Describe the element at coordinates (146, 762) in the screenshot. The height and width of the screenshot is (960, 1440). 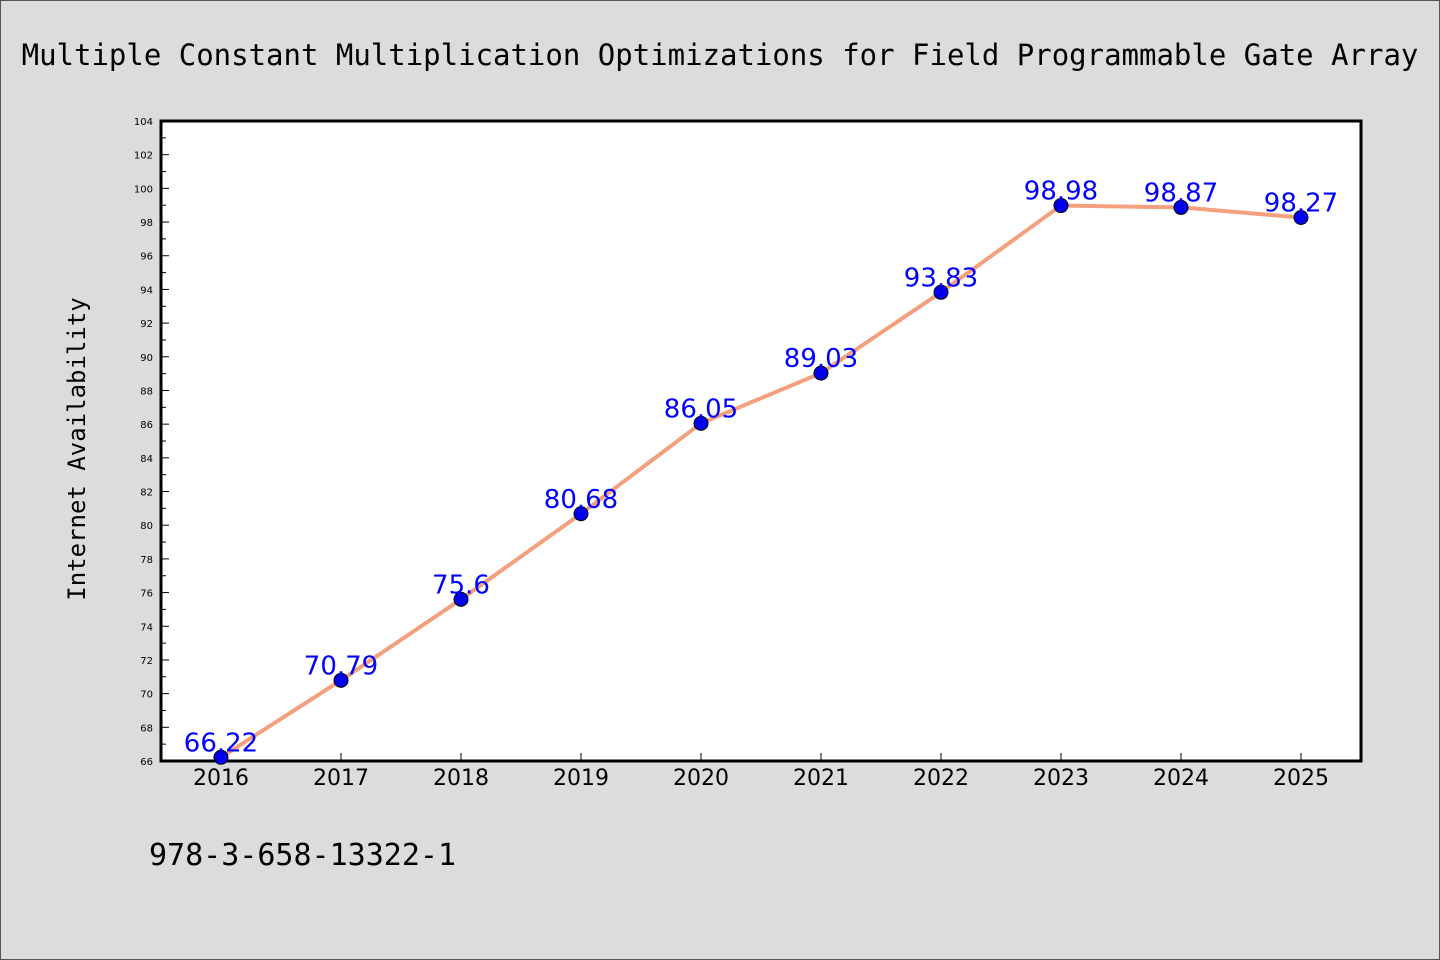
I see `y-tick-label: 66` at that location.